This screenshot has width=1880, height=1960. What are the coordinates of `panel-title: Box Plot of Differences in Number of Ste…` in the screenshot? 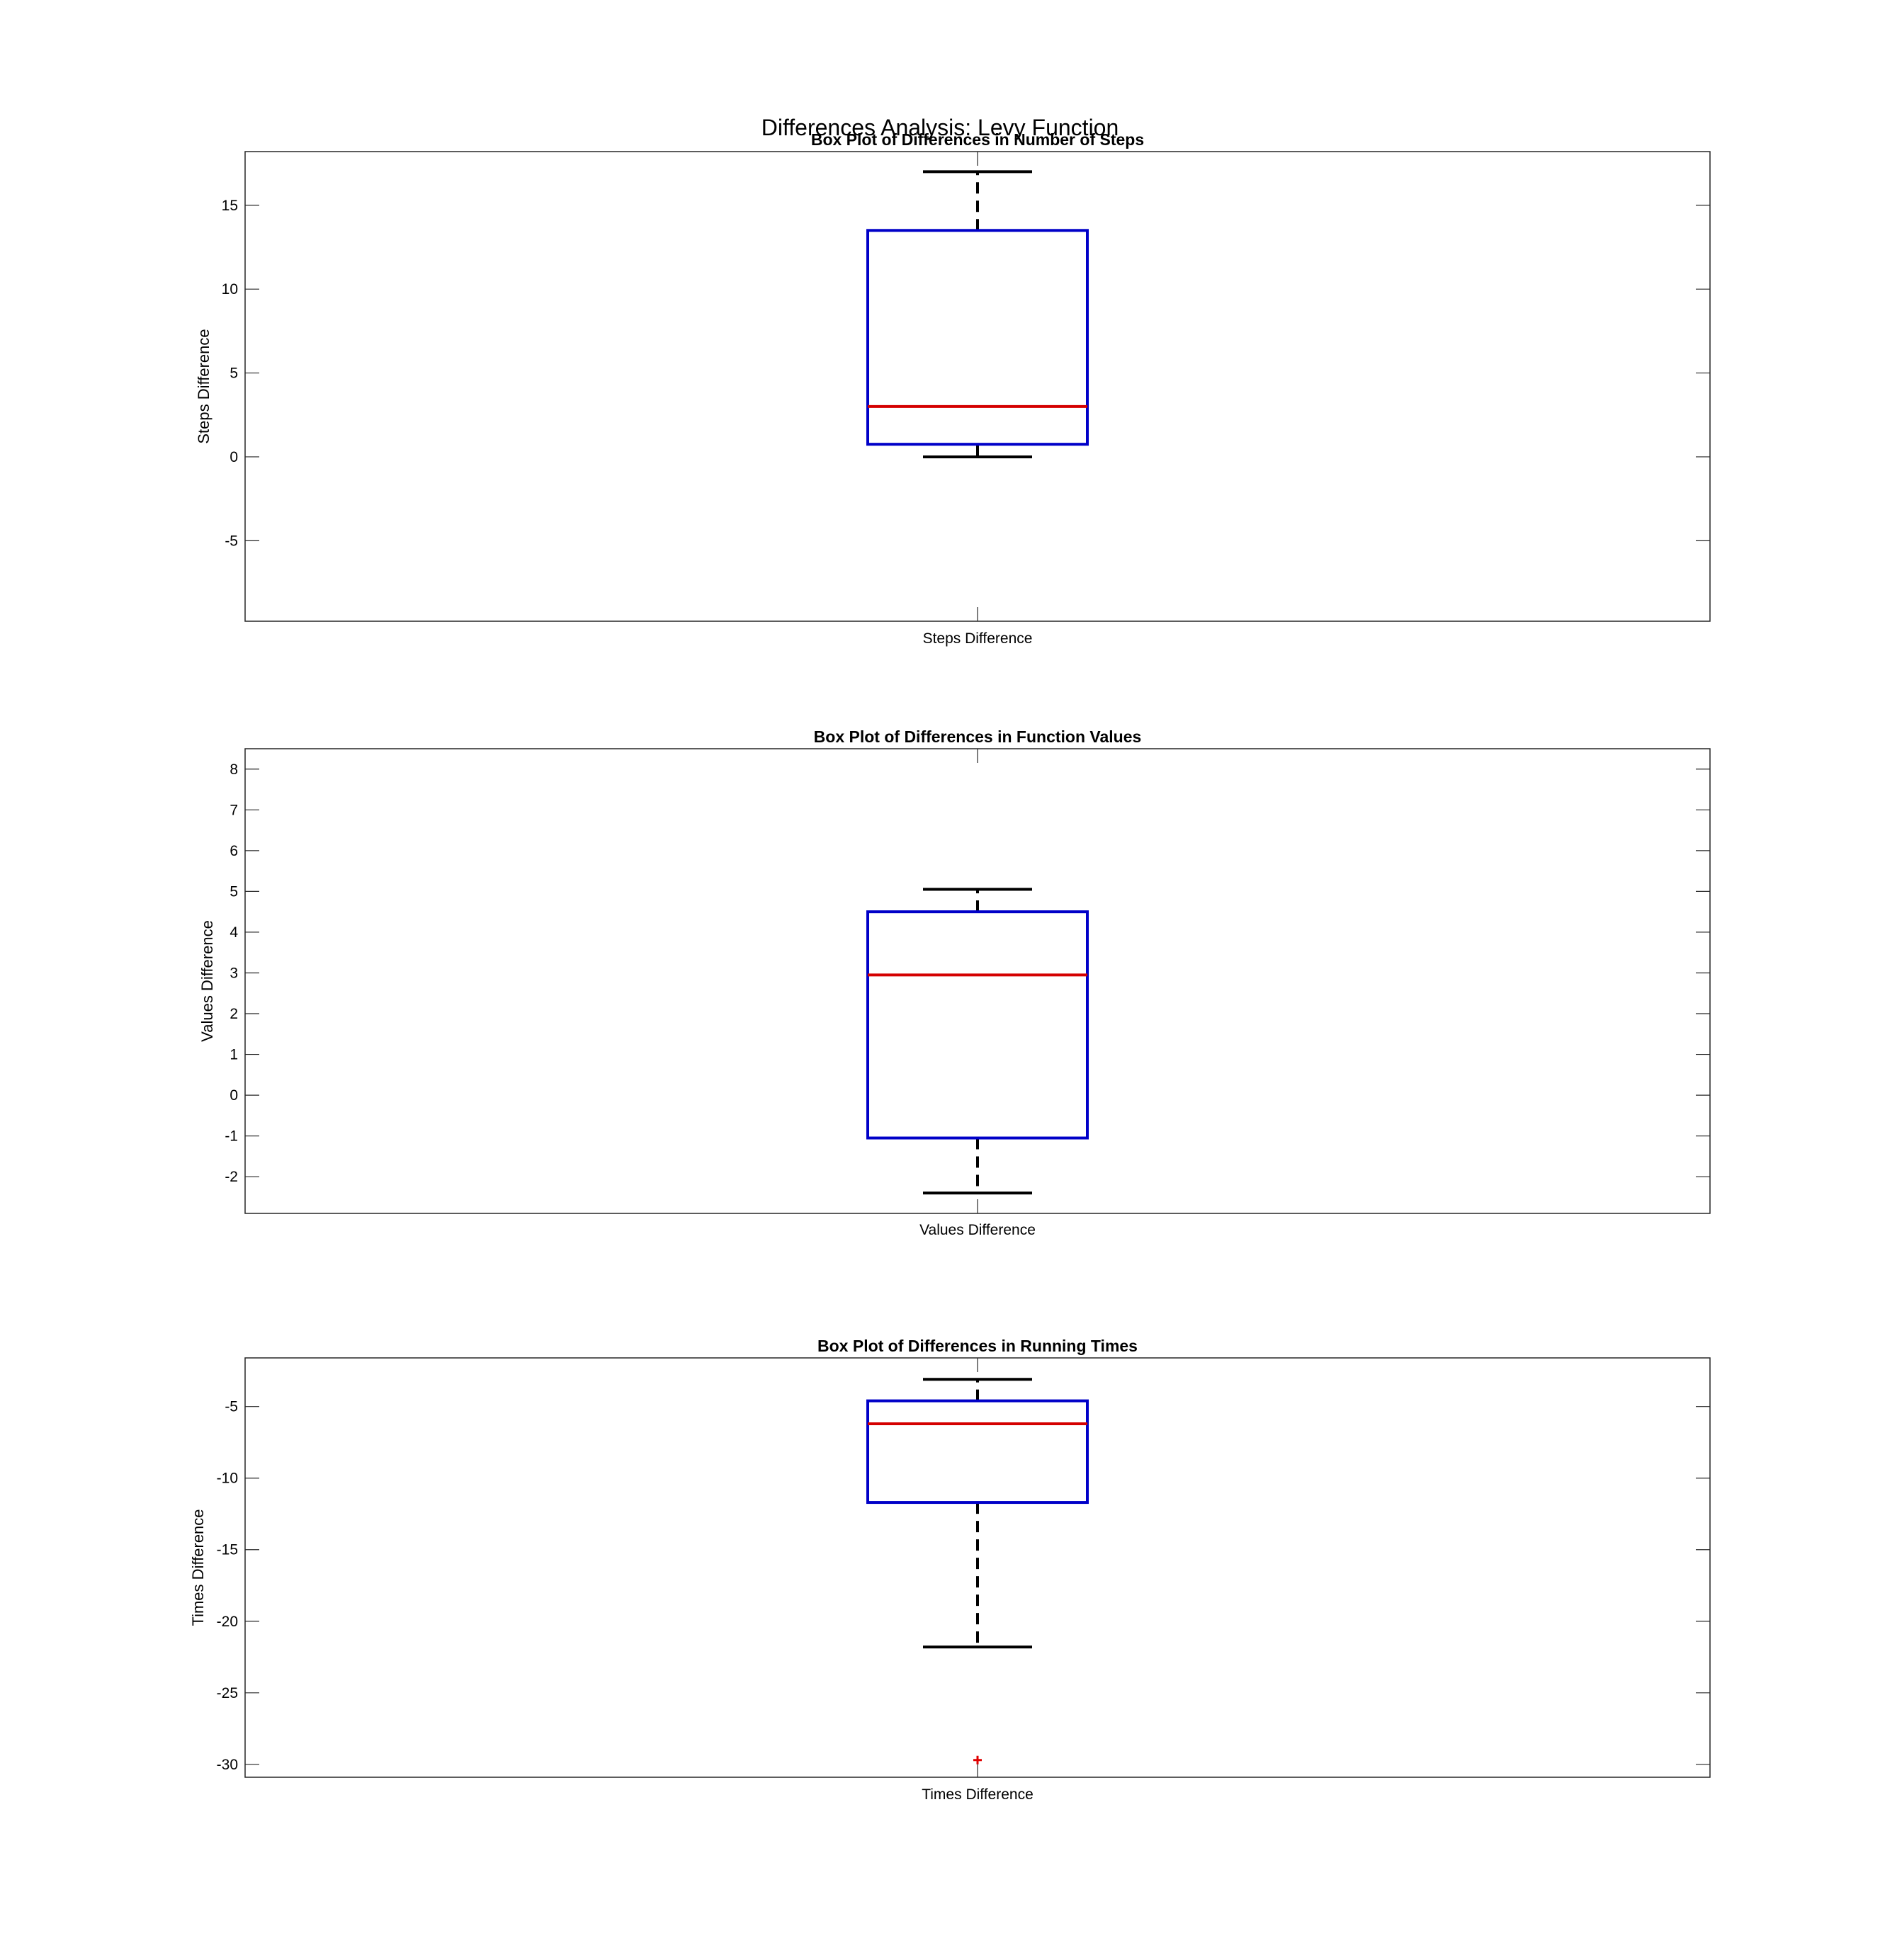 It's located at (977, 140).